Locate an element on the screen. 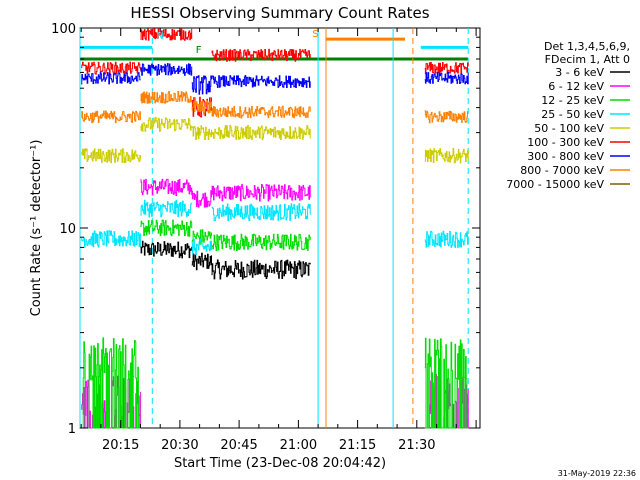  annotation-n: N is located at coordinates (159, 36).